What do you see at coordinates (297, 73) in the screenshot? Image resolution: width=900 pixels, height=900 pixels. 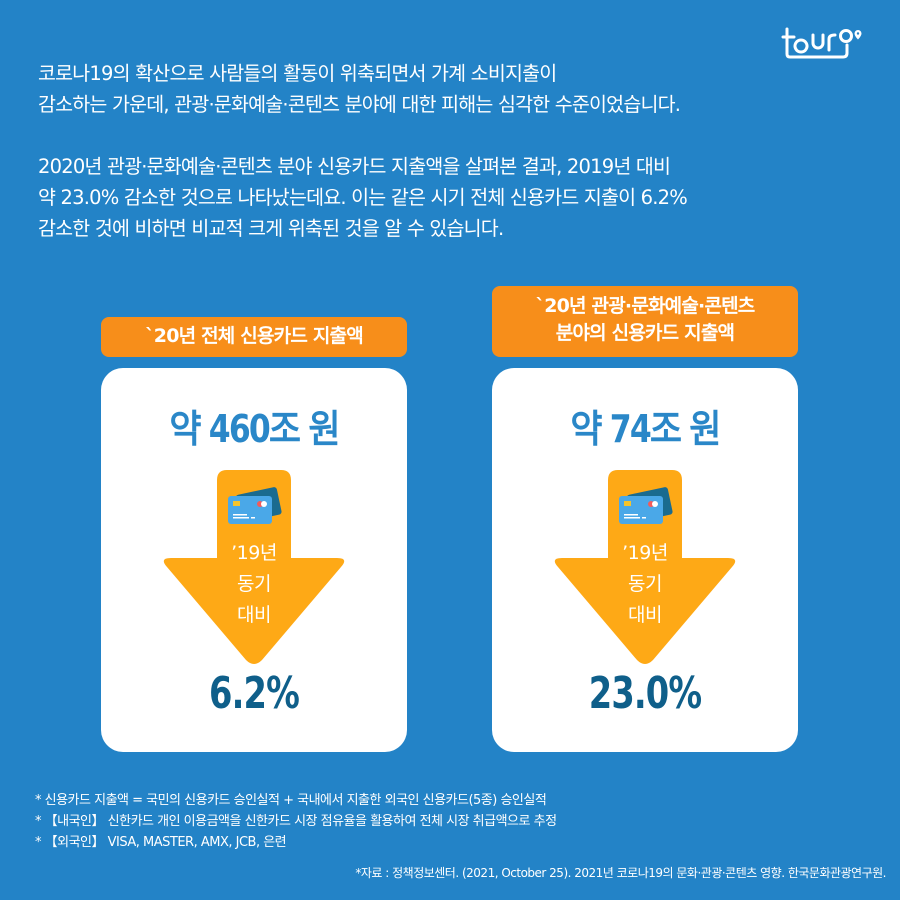 I see `intro-line: 코로나19의 확산으로 사람들의 활동이 위축되면서 가계 소비지출이` at bounding box center [297, 73].